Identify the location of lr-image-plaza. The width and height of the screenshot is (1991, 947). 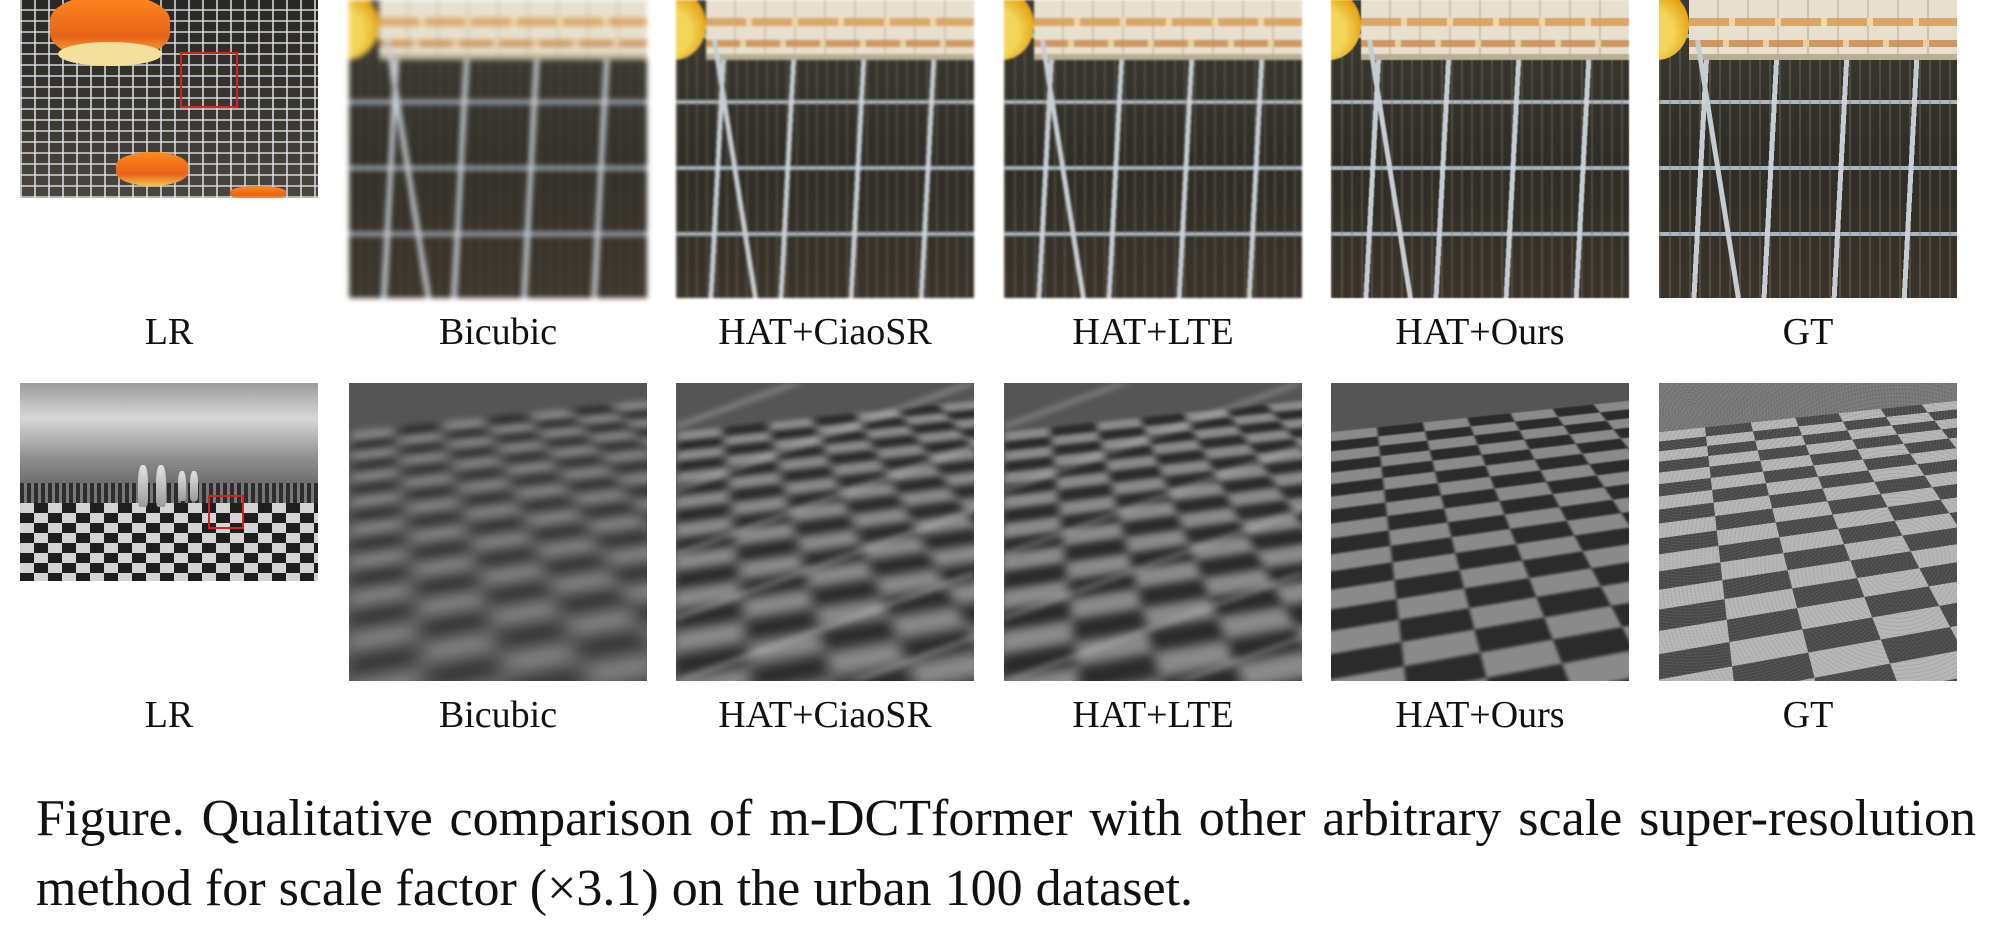
(169, 482).